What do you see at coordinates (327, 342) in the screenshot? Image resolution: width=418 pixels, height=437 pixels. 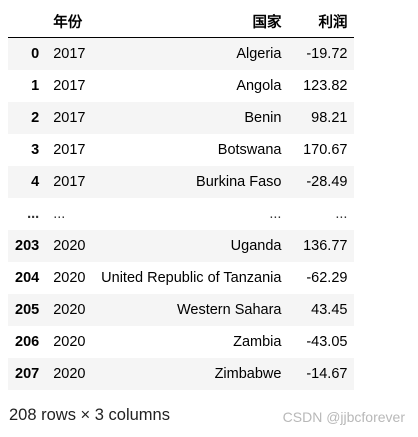 I see `profit-cell: -43.05` at bounding box center [327, 342].